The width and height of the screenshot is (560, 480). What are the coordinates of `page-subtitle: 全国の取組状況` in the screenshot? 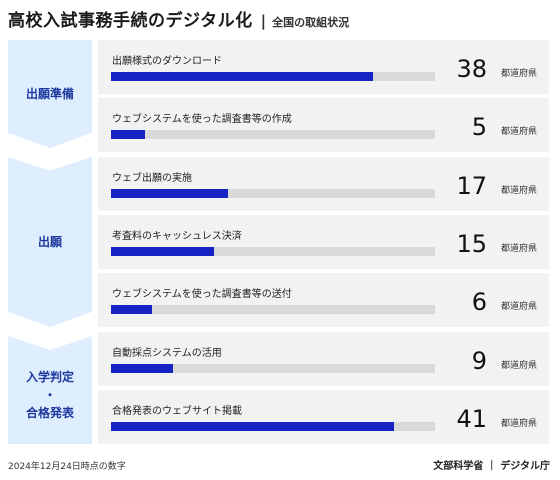 It's located at (311, 22).